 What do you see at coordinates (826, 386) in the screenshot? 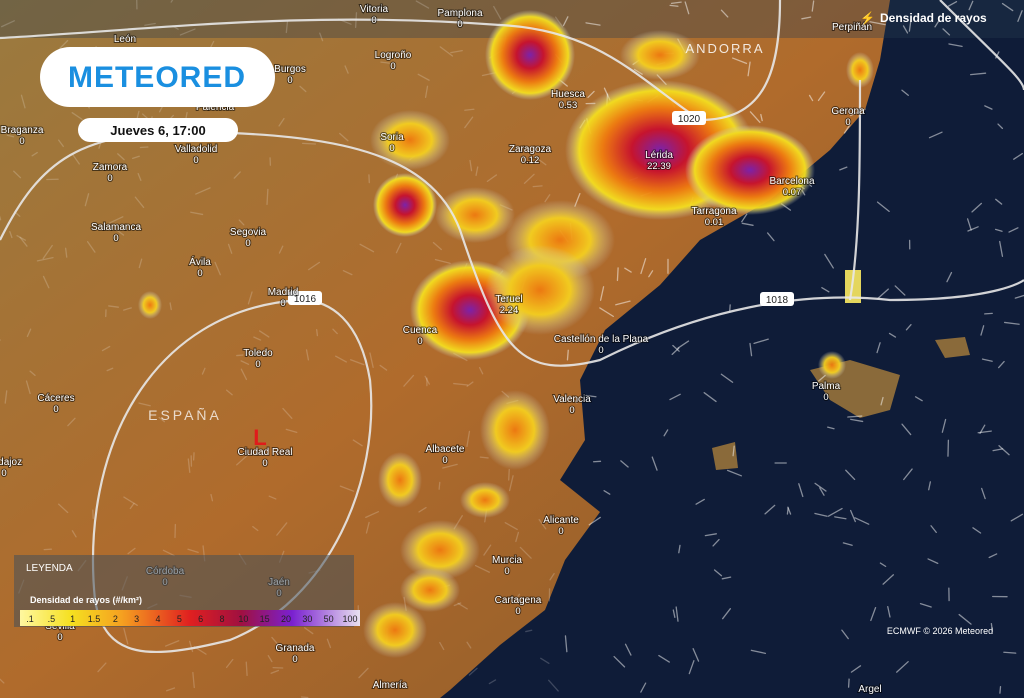
I see `city-name: Palma` at bounding box center [826, 386].